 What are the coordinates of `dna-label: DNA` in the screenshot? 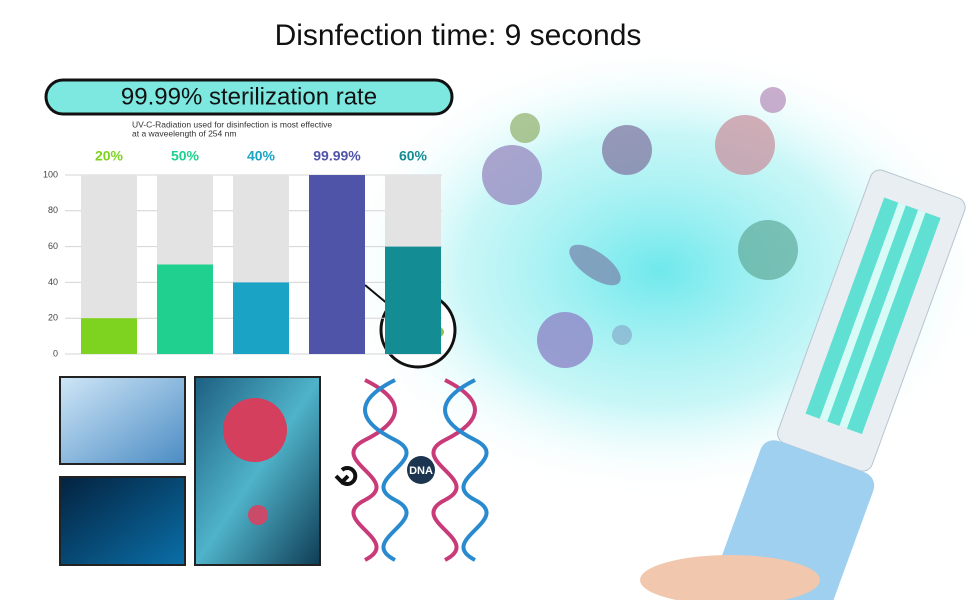 It's located at (421, 471).